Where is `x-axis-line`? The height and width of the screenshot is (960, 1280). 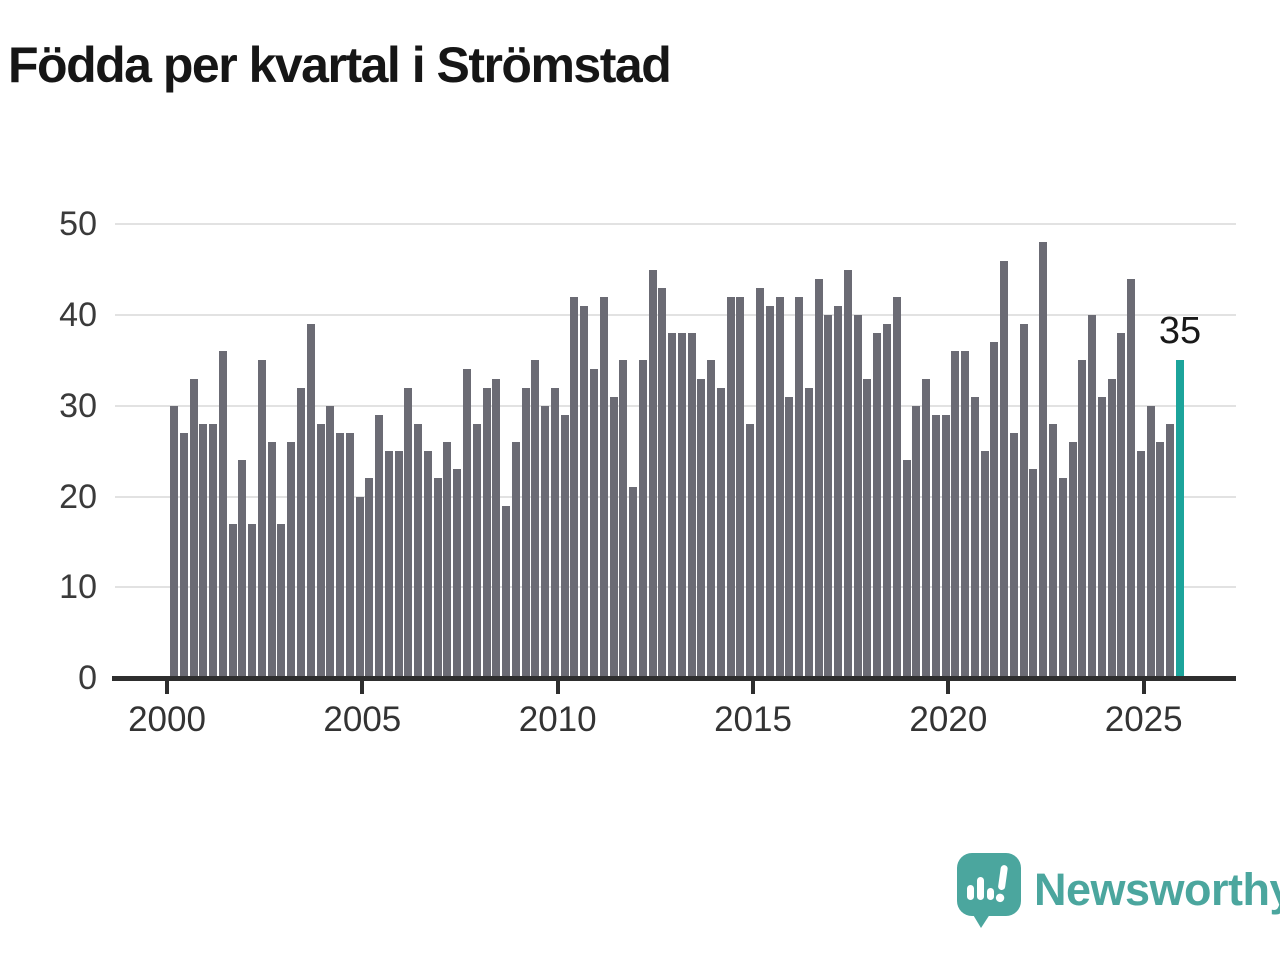
x-axis-line is located at coordinates (674, 678).